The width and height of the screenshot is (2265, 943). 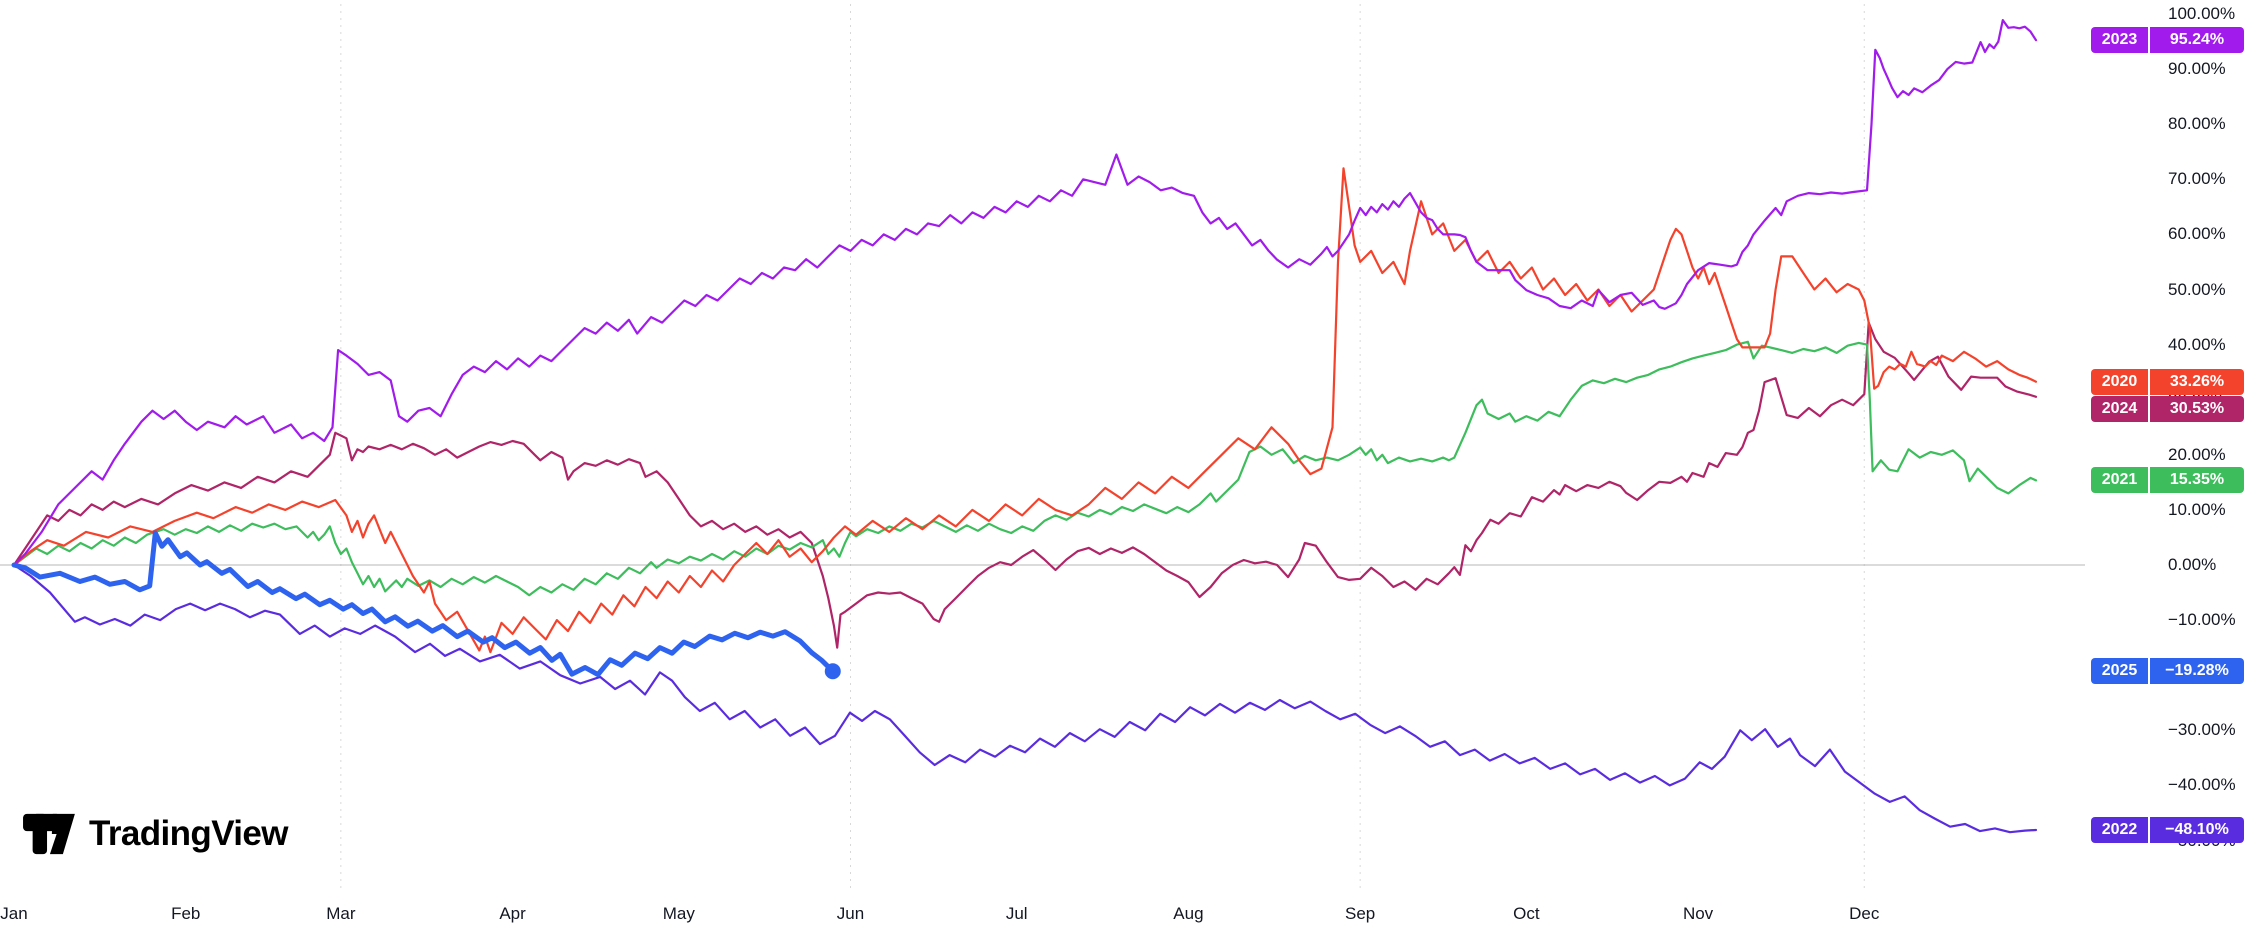 I want to click on time-tick-label: Sep, so click(x=1360, y=913).